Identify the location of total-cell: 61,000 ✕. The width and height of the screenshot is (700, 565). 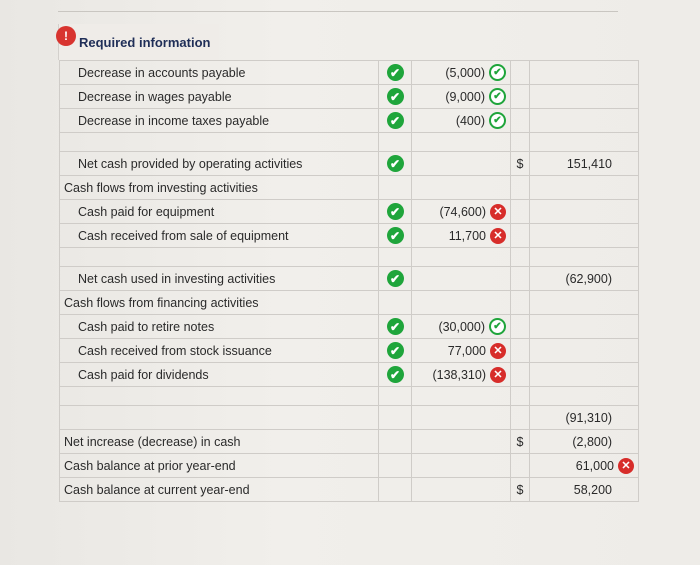
(584, 465).